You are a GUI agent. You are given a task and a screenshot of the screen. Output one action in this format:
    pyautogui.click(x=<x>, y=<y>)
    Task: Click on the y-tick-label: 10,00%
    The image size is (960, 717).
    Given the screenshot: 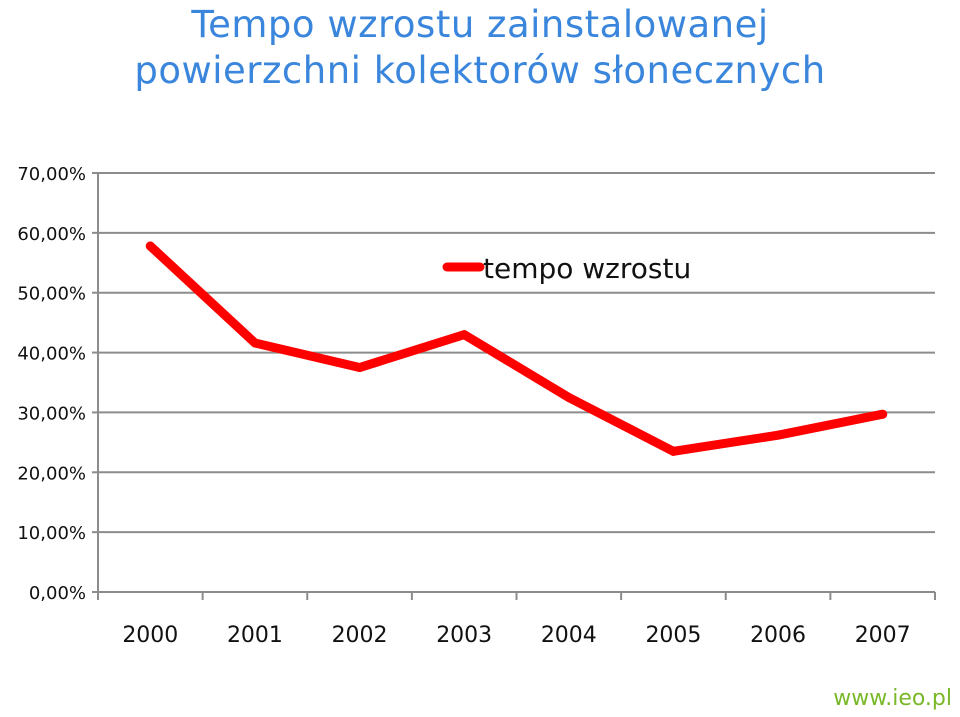 What is the action you would take?
    pyautogui.click(x=51, y=533)
    